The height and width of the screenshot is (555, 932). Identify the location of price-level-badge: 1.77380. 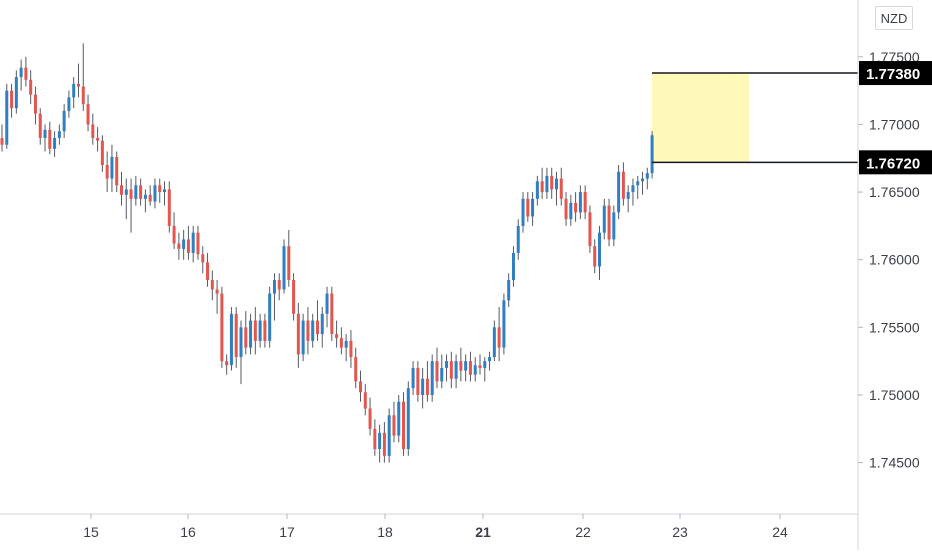
(895, 73).